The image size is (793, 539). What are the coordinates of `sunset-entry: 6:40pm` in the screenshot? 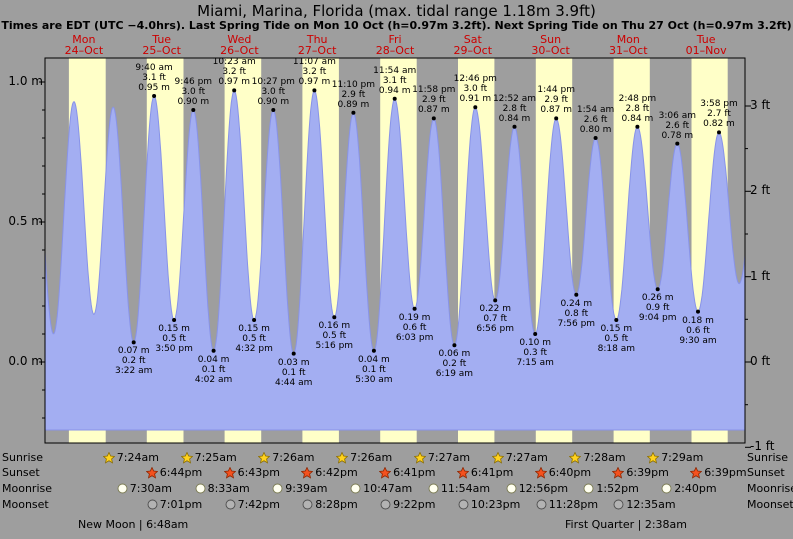 It's located at (563, 472).